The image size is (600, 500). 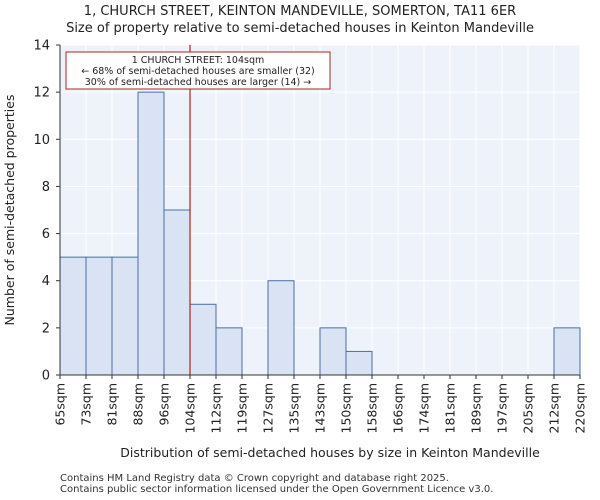 What do you see at coordinates (359, 363) in the screenshot?
I see `bar-150sqm` at bounding box center [359, 363].